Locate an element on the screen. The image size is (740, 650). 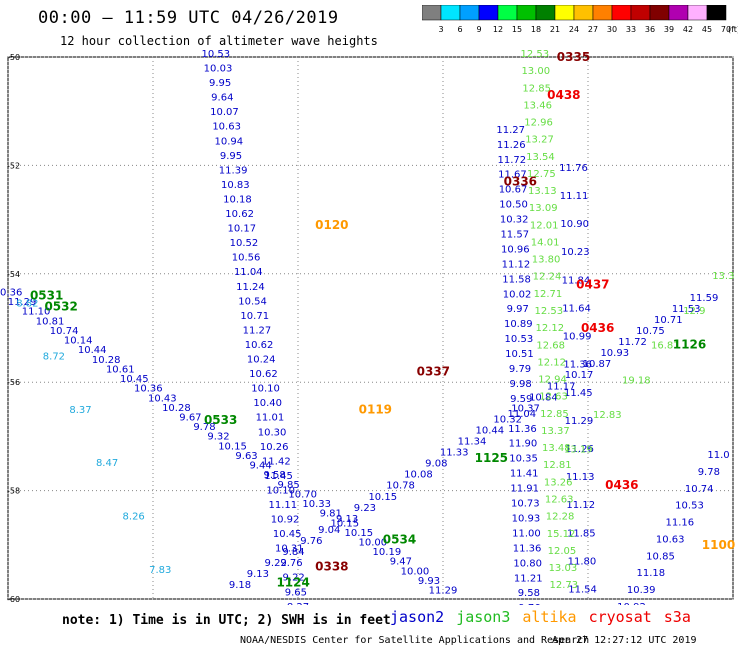
lon-tick-label: 75 is located at coordinates (8, 604).